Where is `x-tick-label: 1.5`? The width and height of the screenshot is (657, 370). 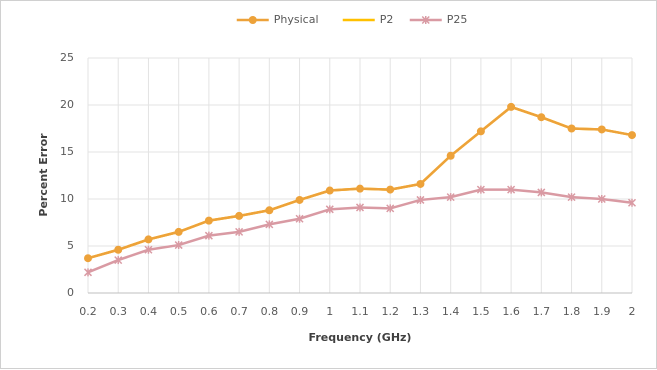 x-tick-label: 1.5 is located at coordinates (481, 311).